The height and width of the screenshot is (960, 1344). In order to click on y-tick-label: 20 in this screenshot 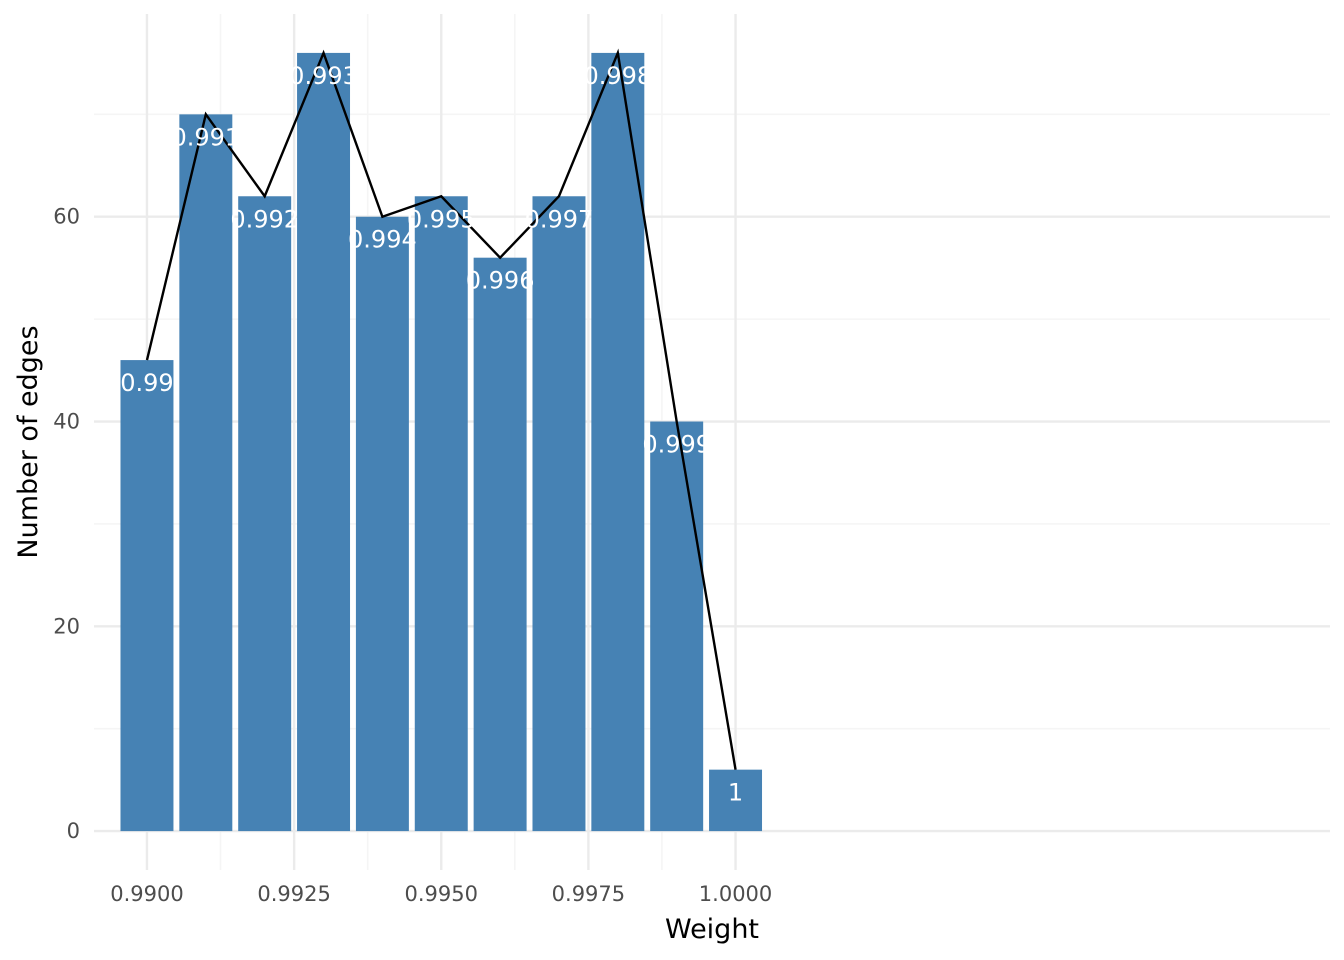, I will do `click(66, 626)`.